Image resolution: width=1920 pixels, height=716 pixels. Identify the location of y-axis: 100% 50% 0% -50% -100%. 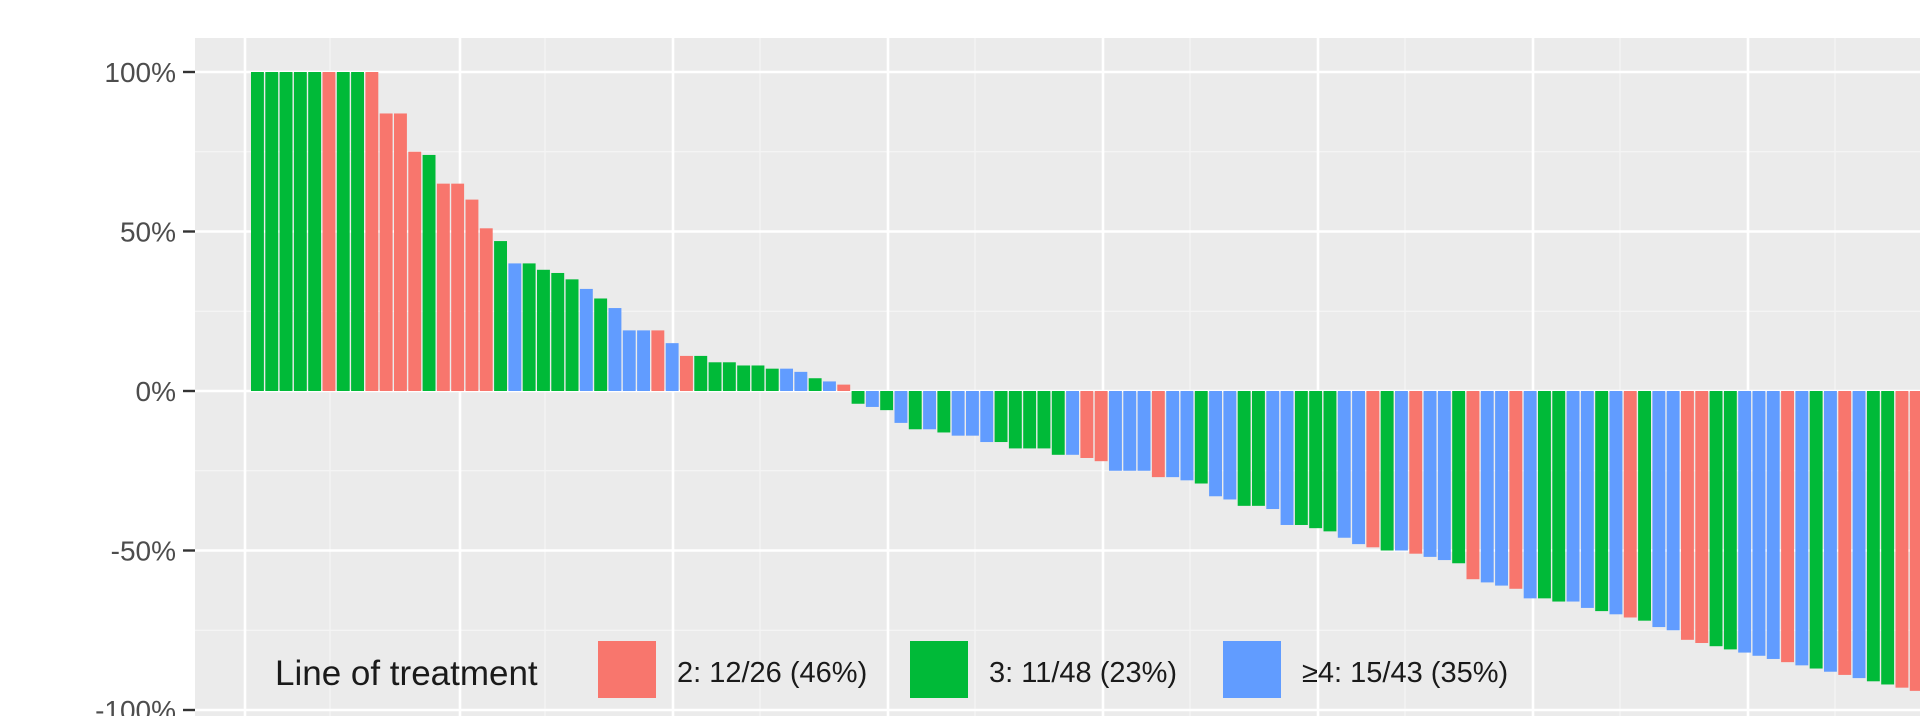
(145, 386).